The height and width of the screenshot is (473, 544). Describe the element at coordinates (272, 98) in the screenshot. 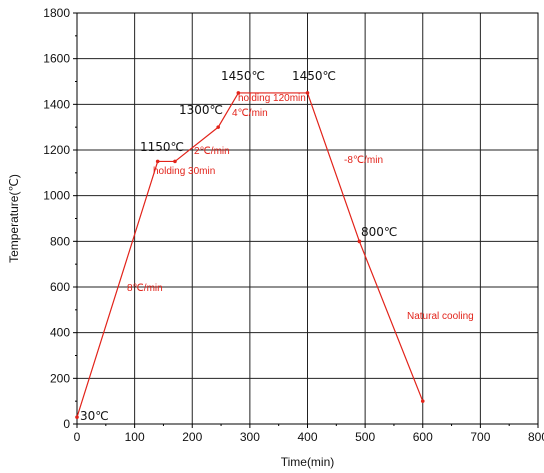

I see `holding-120min-annotation: holding 120min` at that location.